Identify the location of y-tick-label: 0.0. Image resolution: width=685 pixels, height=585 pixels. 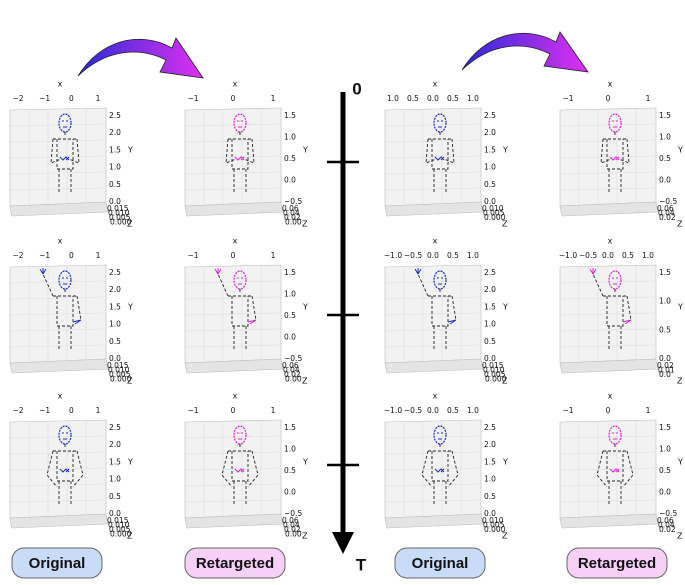
(115, 513).